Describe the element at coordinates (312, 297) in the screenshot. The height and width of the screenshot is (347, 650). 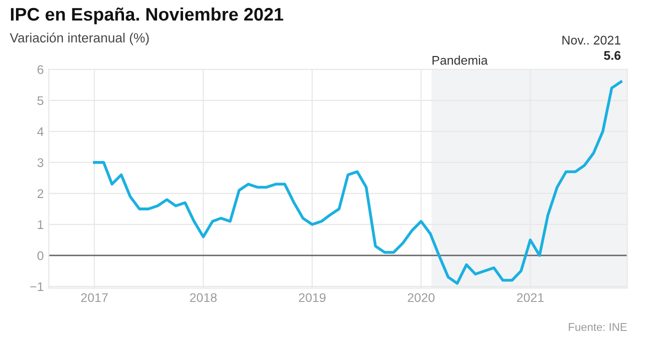
I see `x-tick-label: 2019` at that location.